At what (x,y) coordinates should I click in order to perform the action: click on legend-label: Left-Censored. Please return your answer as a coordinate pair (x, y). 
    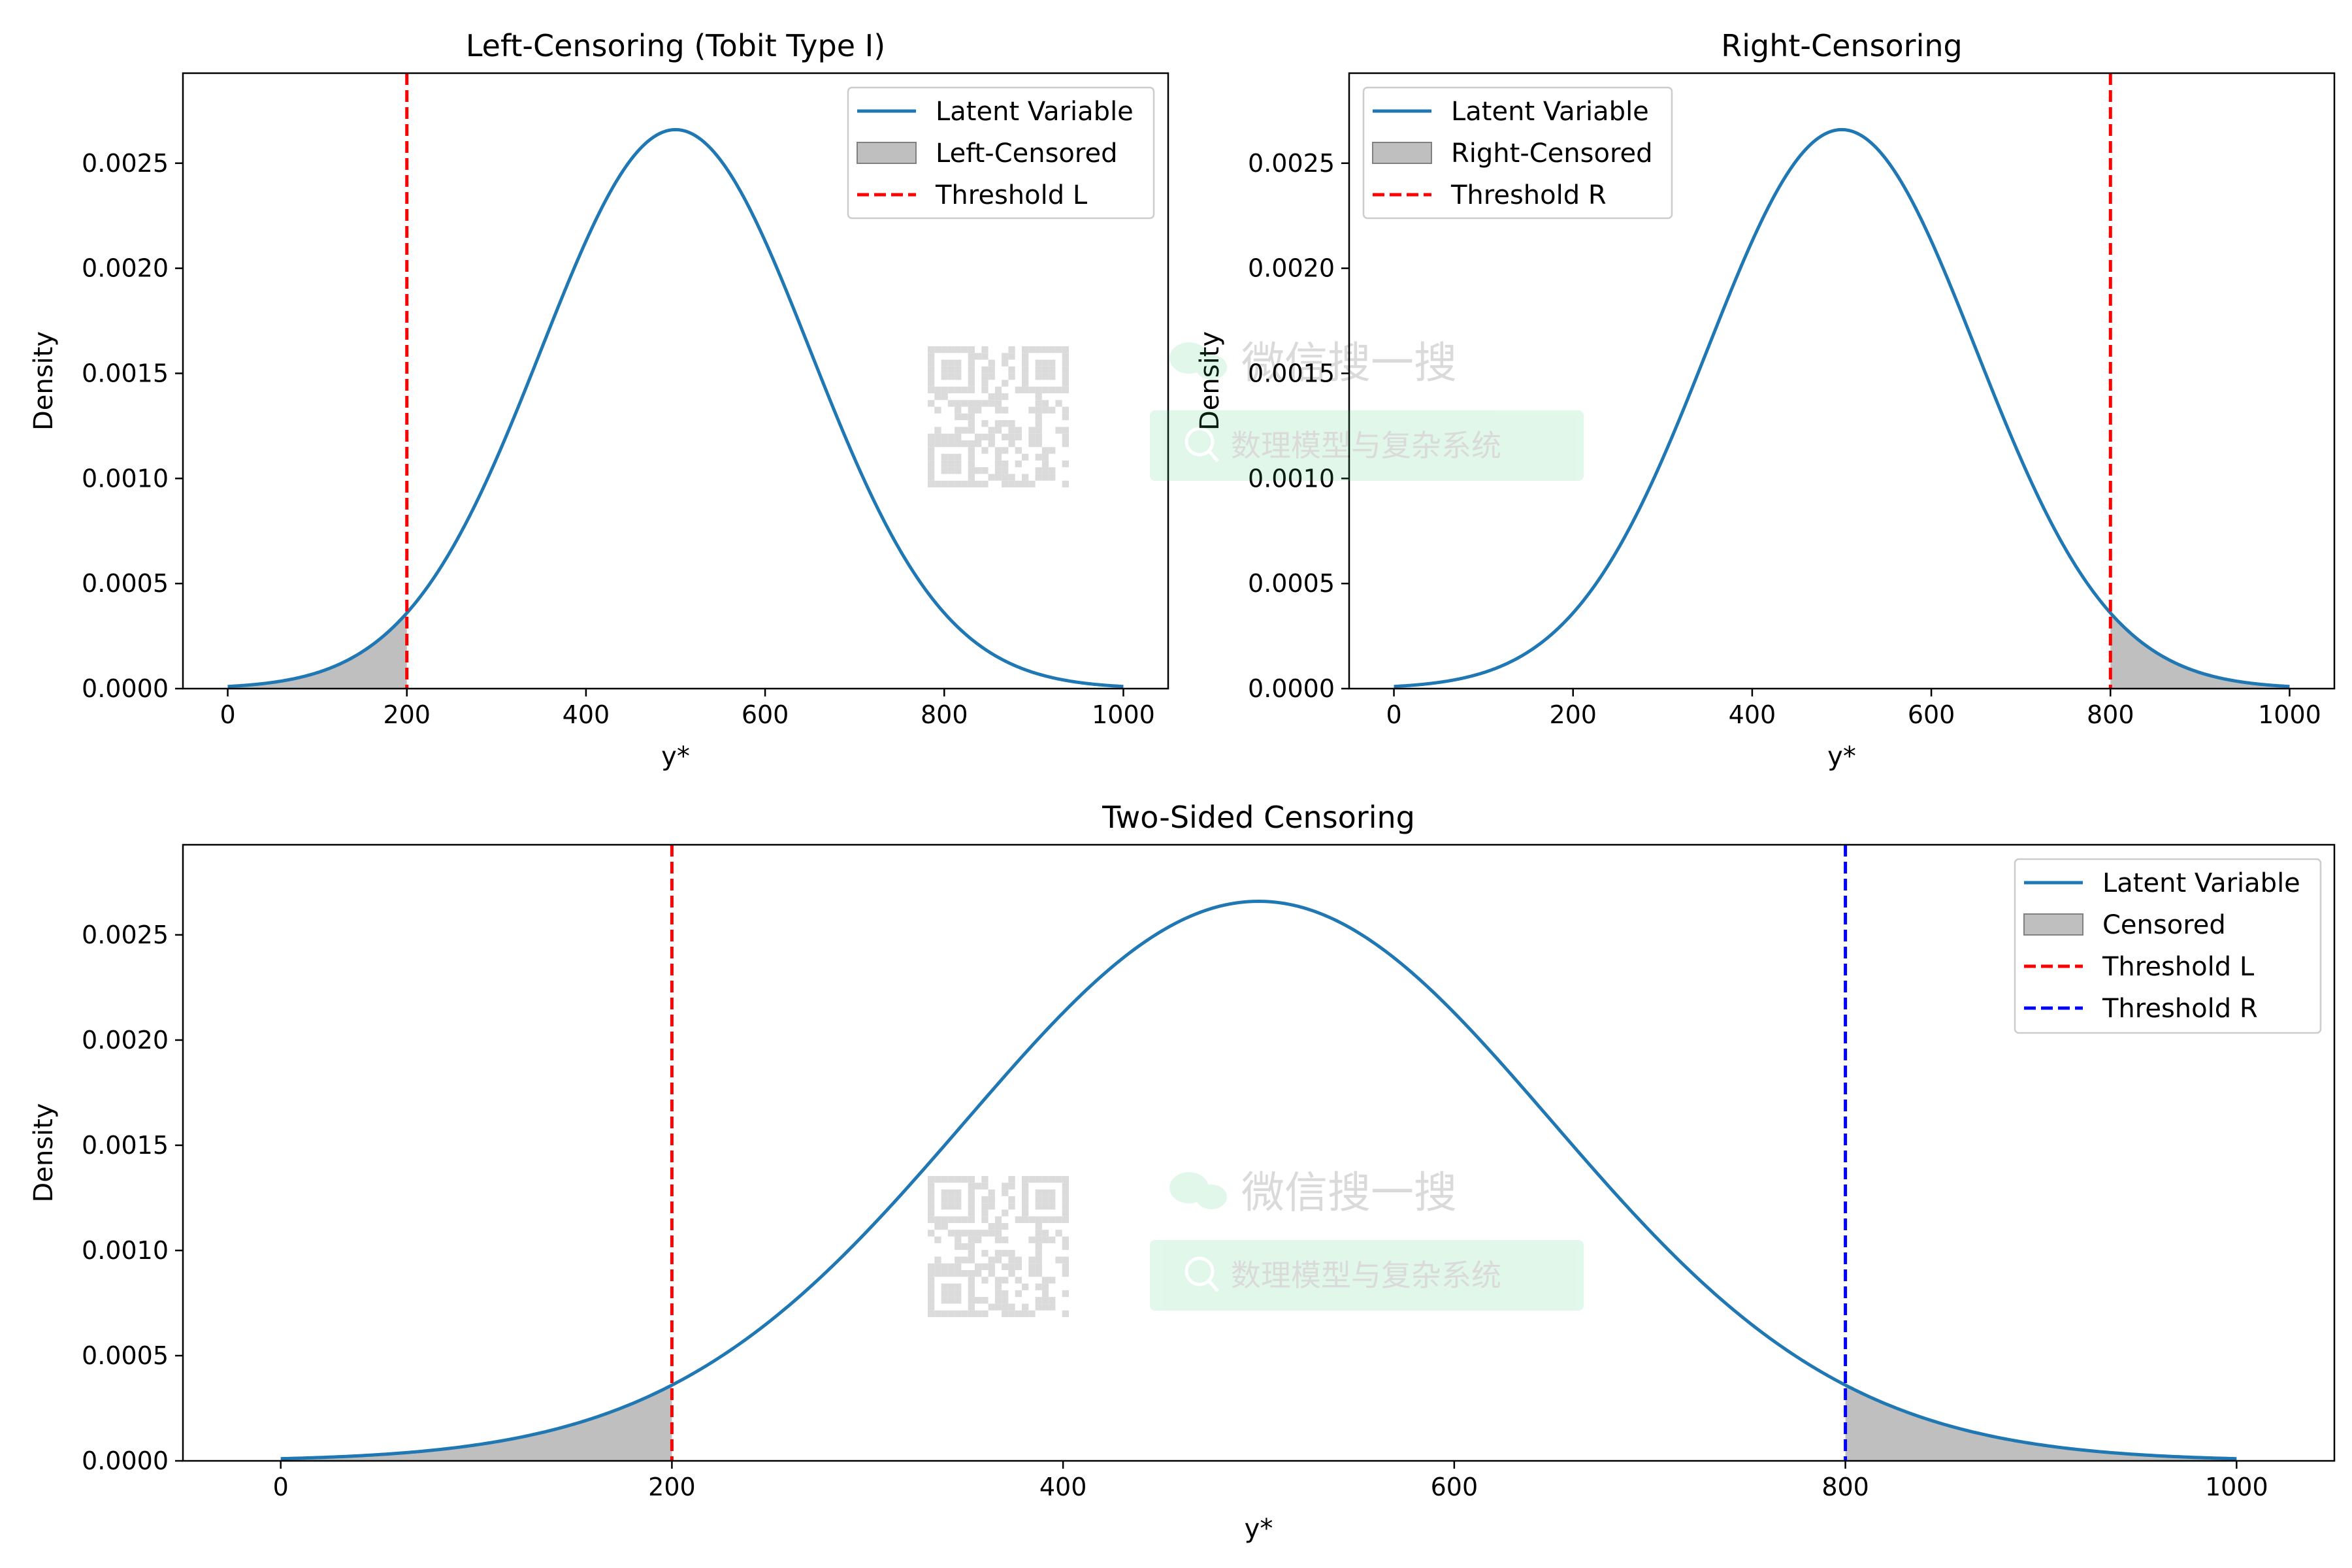
    Looking at the image, I should click on (1026, 154).